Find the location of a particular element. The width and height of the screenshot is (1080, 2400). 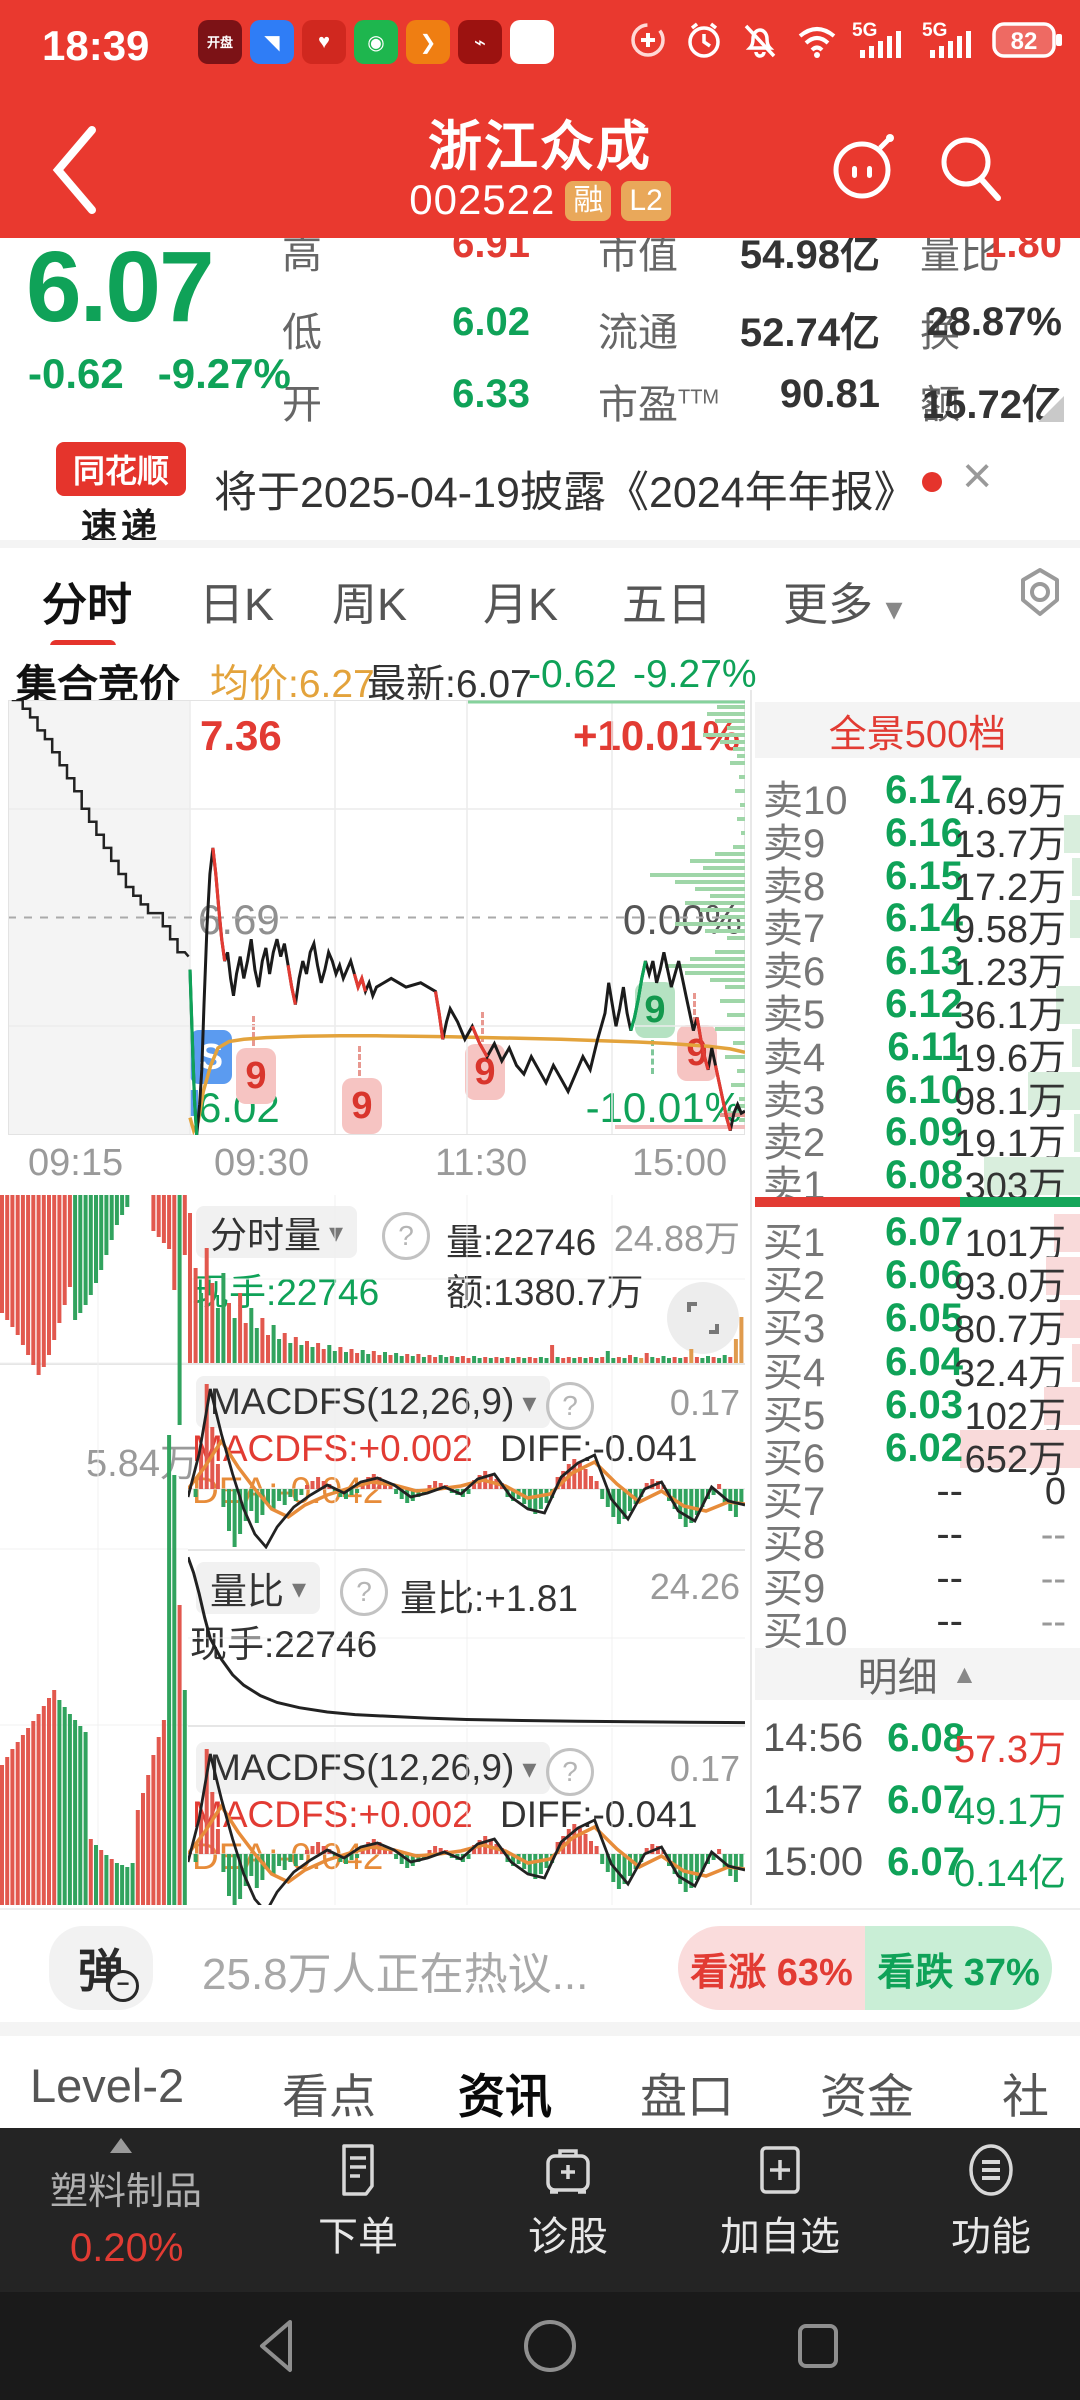

news-text: 将于2025-04-19披露《2024年年报》 is located at coordinates (565, 493).